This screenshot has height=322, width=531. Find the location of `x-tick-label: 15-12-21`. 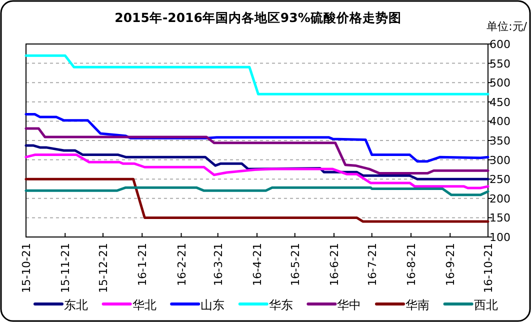

x-tick-label: 15-12-21 is located at coordinates (103, 268).